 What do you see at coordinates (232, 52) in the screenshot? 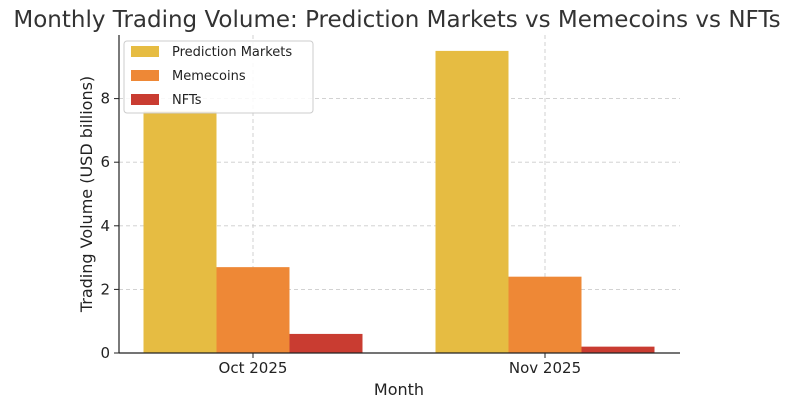
I see `legend-label: Prediction Markets` at bounding box center [232, 52].